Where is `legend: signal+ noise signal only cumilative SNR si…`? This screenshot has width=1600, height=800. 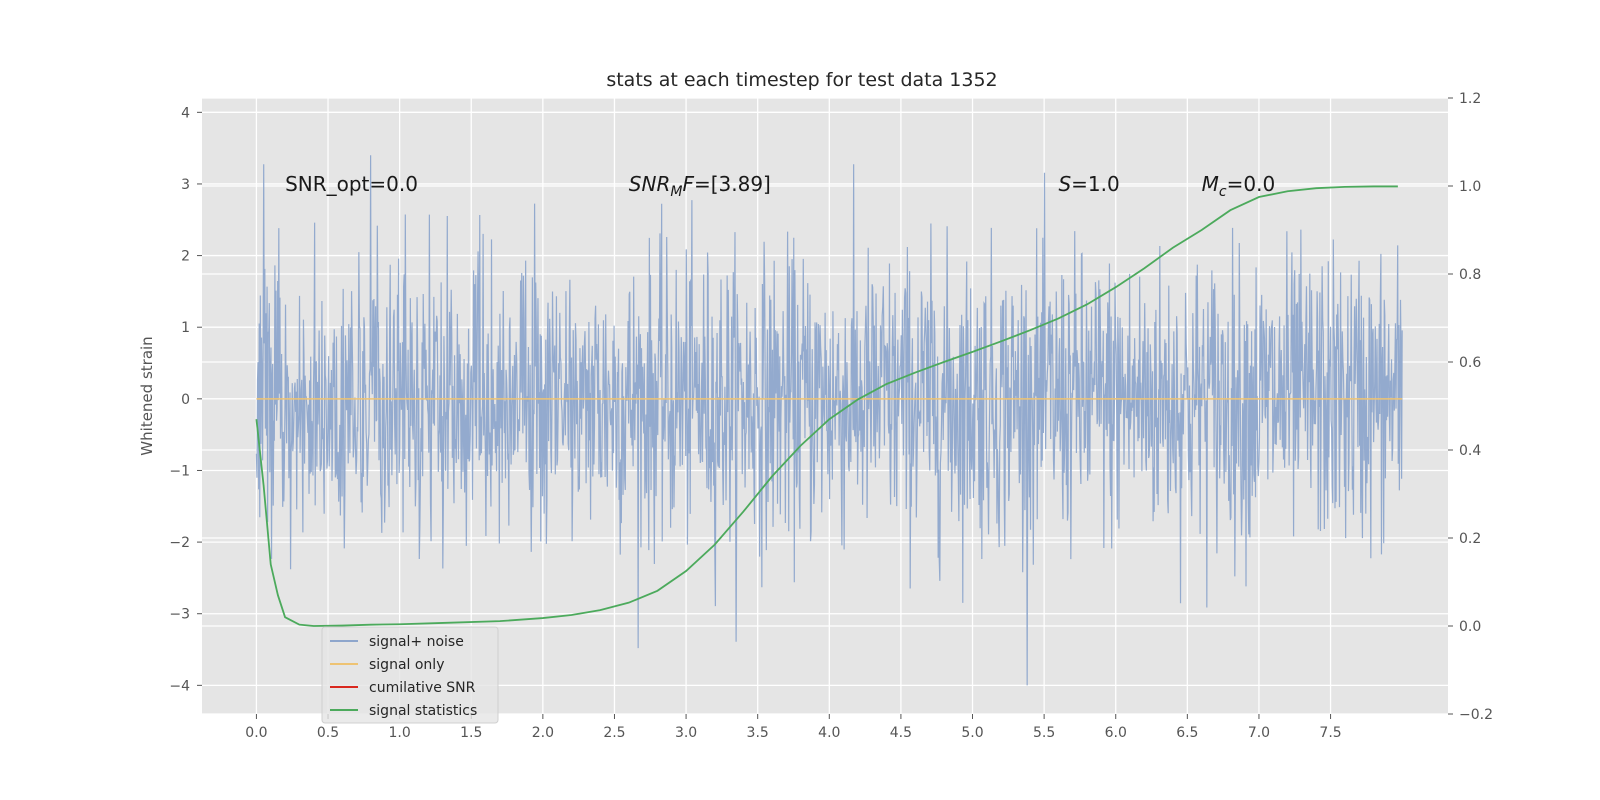 legend: signal+ noise signal only cumilative SNR si… is located at coordinates (410, 675).